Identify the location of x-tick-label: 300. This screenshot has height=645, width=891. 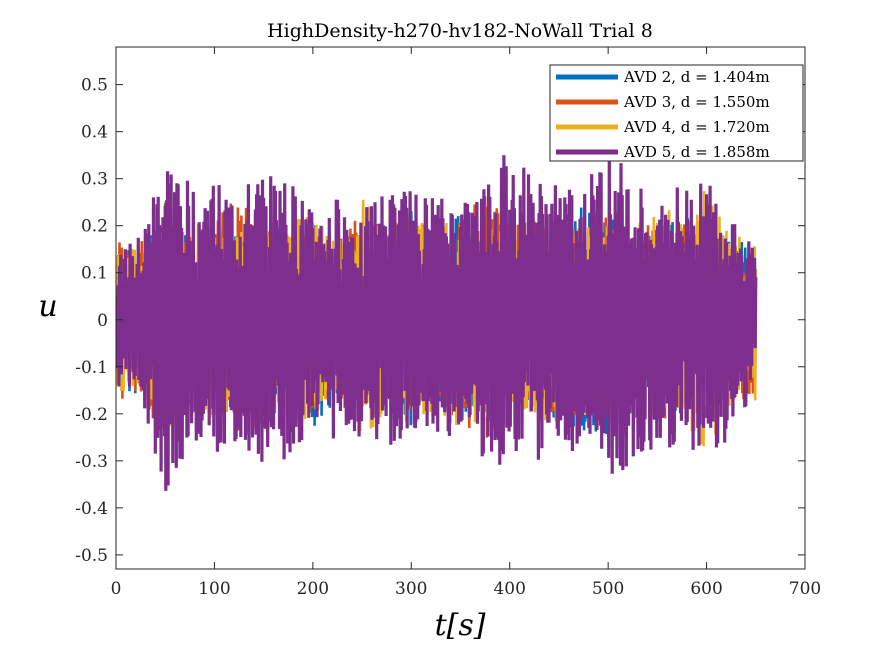
(411, 589).